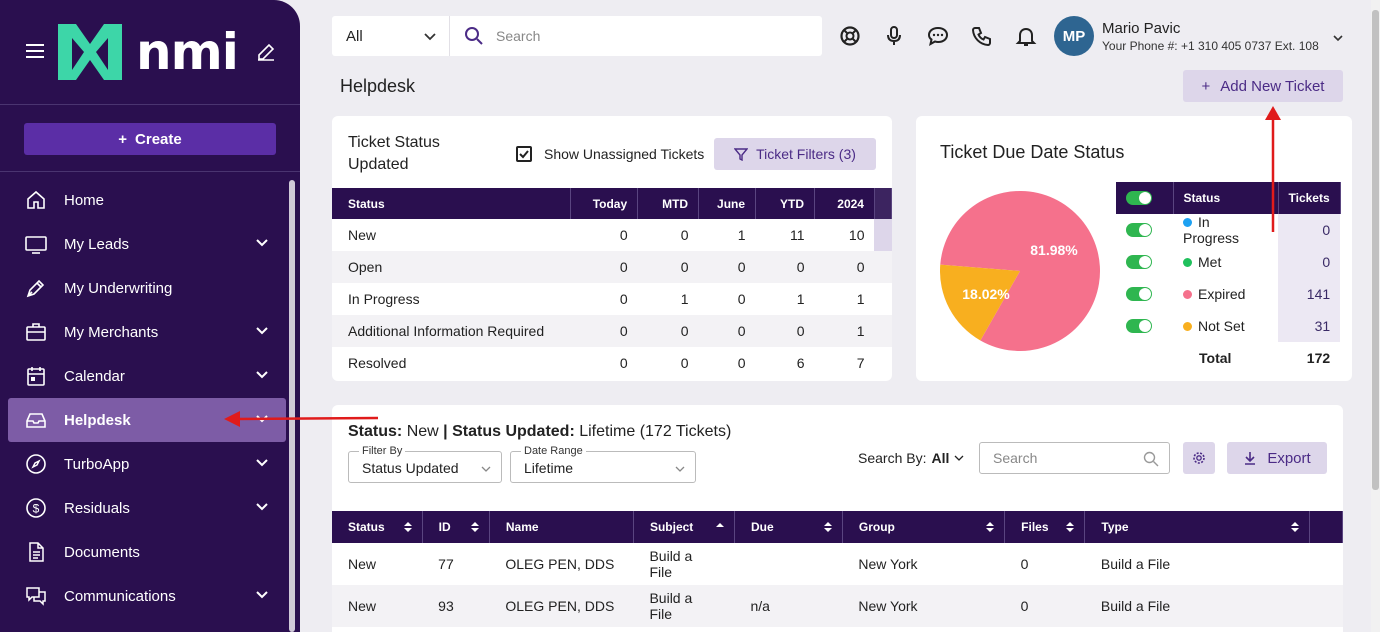 The width and height of the screenshot is (1380, 632). What do you see at coordinates (474, 36) in the screenshot?
I see `search-icon` at bounding box center [474, 36].